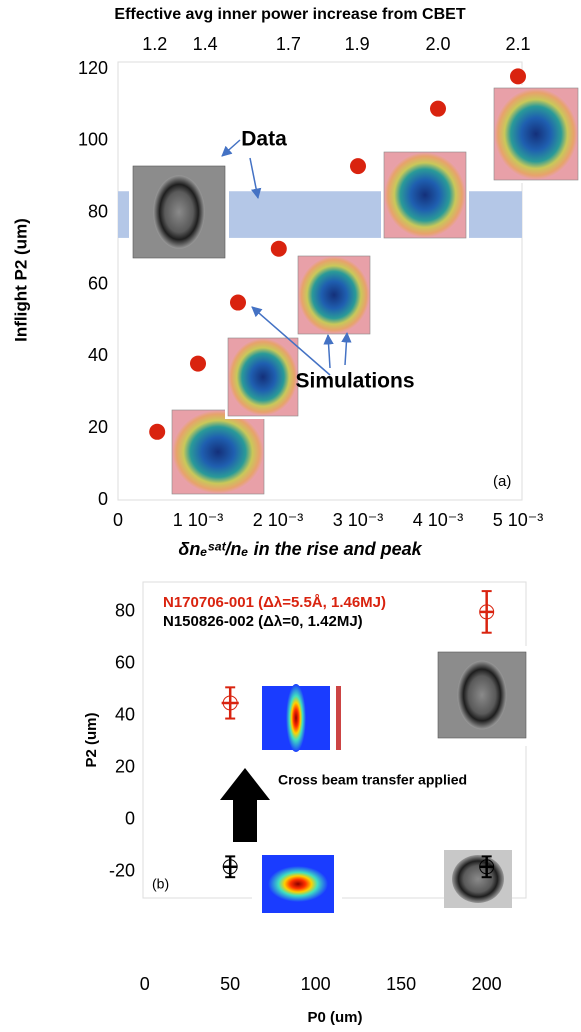 The image size is (581, 1032). What do you see at coordinates (358, 520) in the screenshot?
I see `x-tick-label: 3 10⁻³` at bounding box center [358, 520].